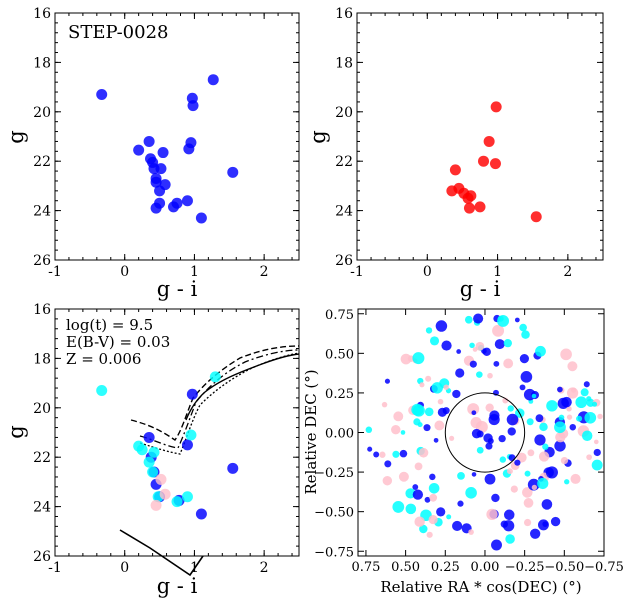 Image resolution: width=623 pixels, height=604 pixels. What do you see at coordinates (344, 162) in the screenshot?
I see `p2-ytick-label: 22` at bounding box center [344, 162].